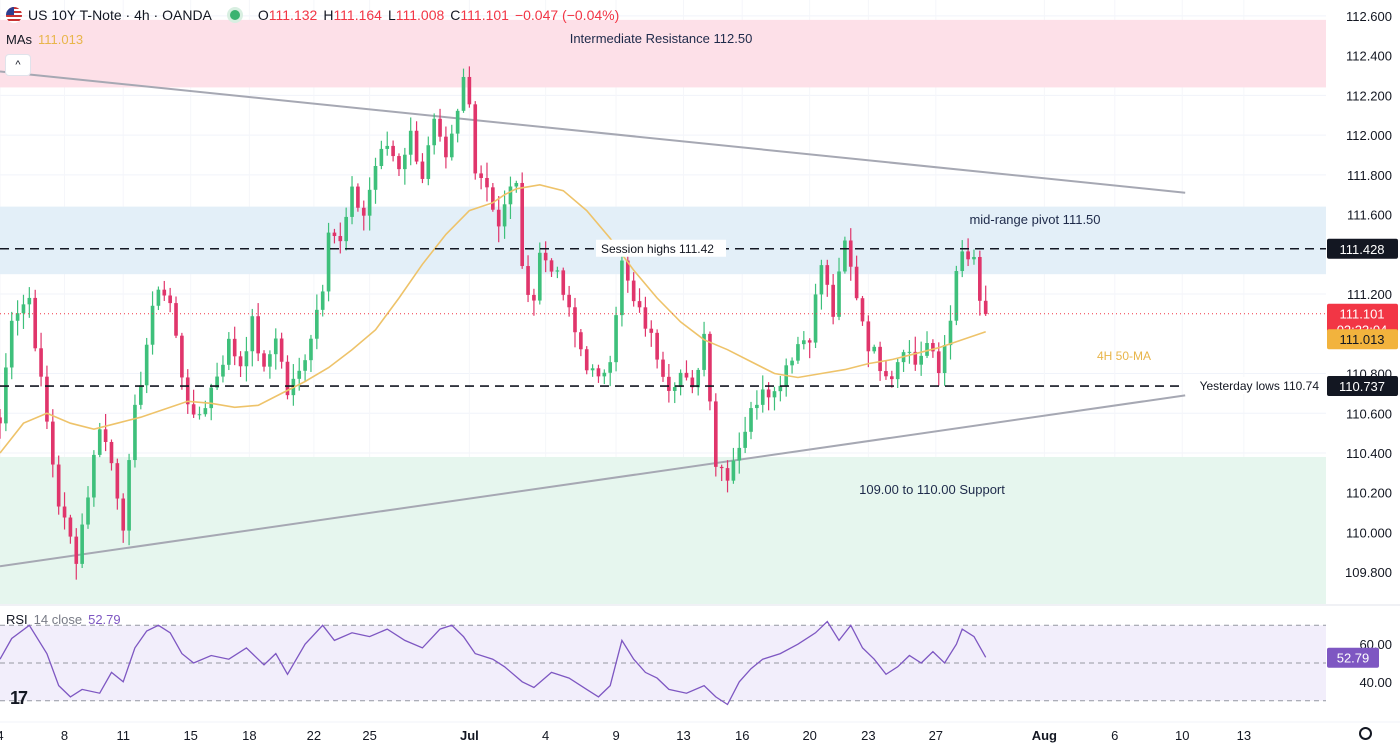  Describe the element at coordinates (1365, 733) in the screenshot. I see `gear-icon` at that location.